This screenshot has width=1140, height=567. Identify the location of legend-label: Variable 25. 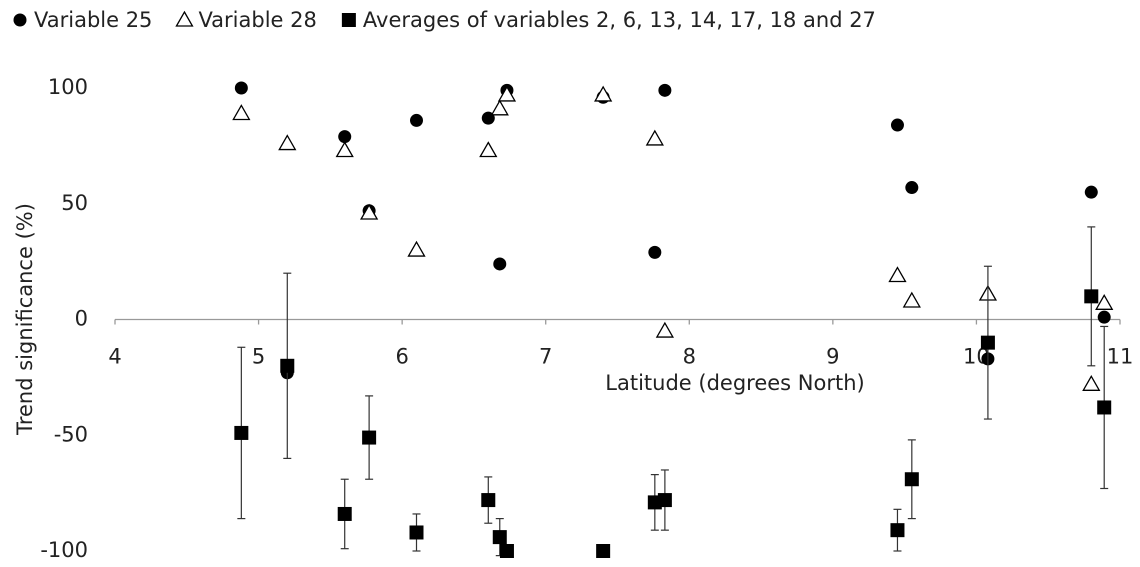
(93, 20).